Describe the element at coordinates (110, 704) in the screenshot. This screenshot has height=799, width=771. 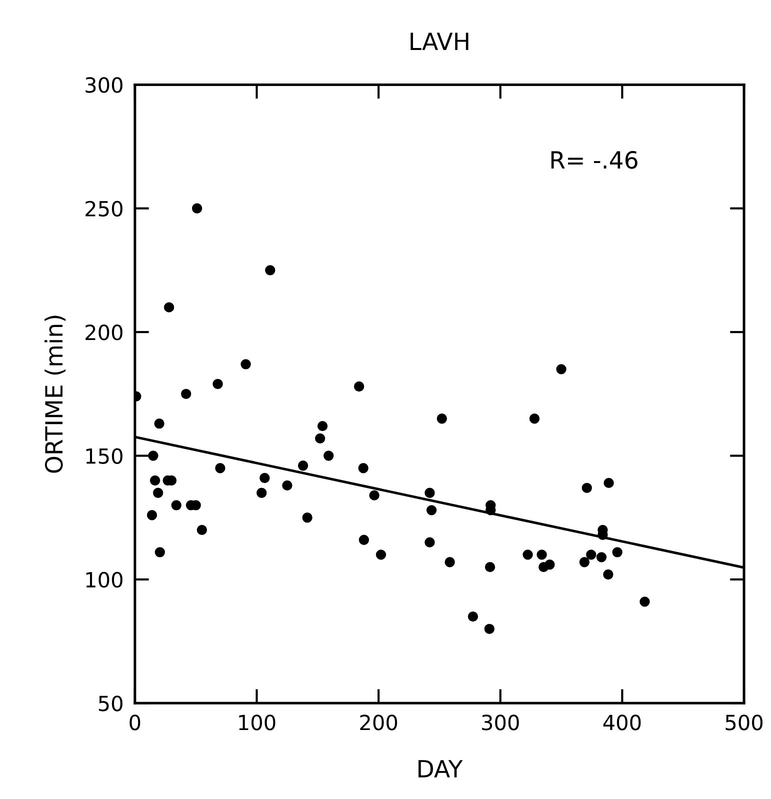
I see `y-tick-label: 50` at that location.